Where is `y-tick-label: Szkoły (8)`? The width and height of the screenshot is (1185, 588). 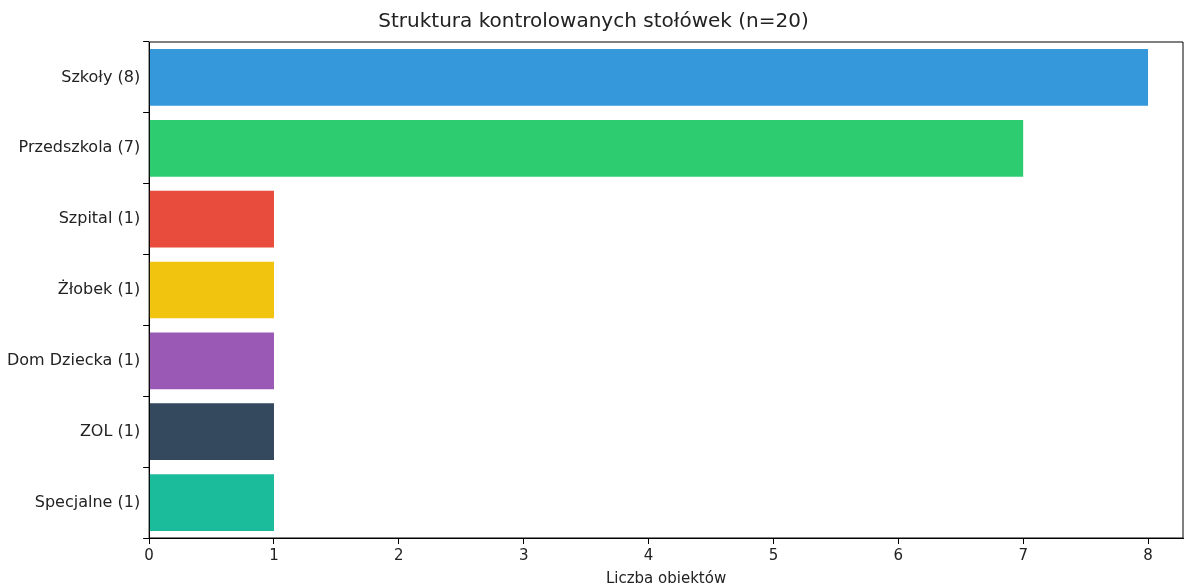
y-tick-label: Szkoły (8) is located at coordinates (101, 76).